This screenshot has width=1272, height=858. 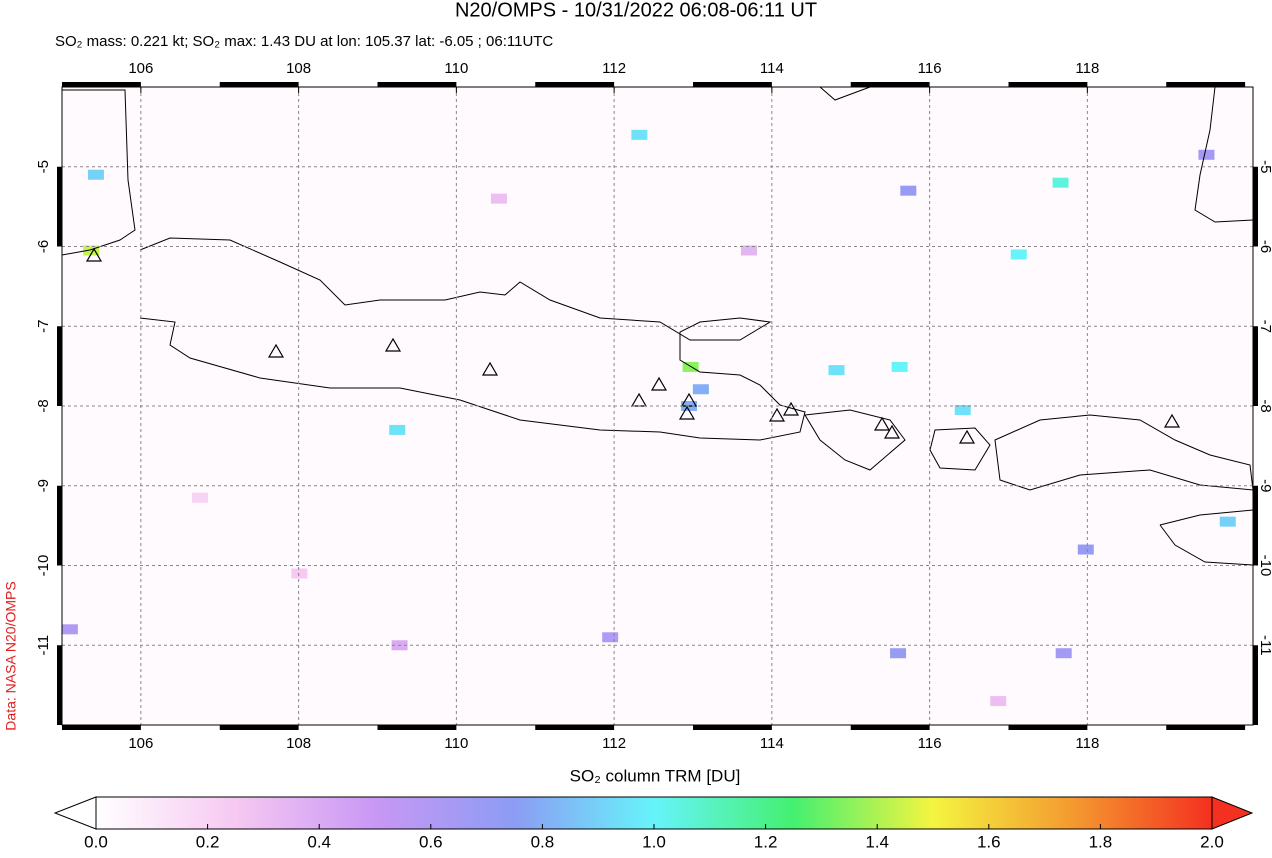 What do you see at coordinates (877, 841) in the screenshot?
I see `colorbar-tick-label: 1.4` at bounding box center [877, 841].